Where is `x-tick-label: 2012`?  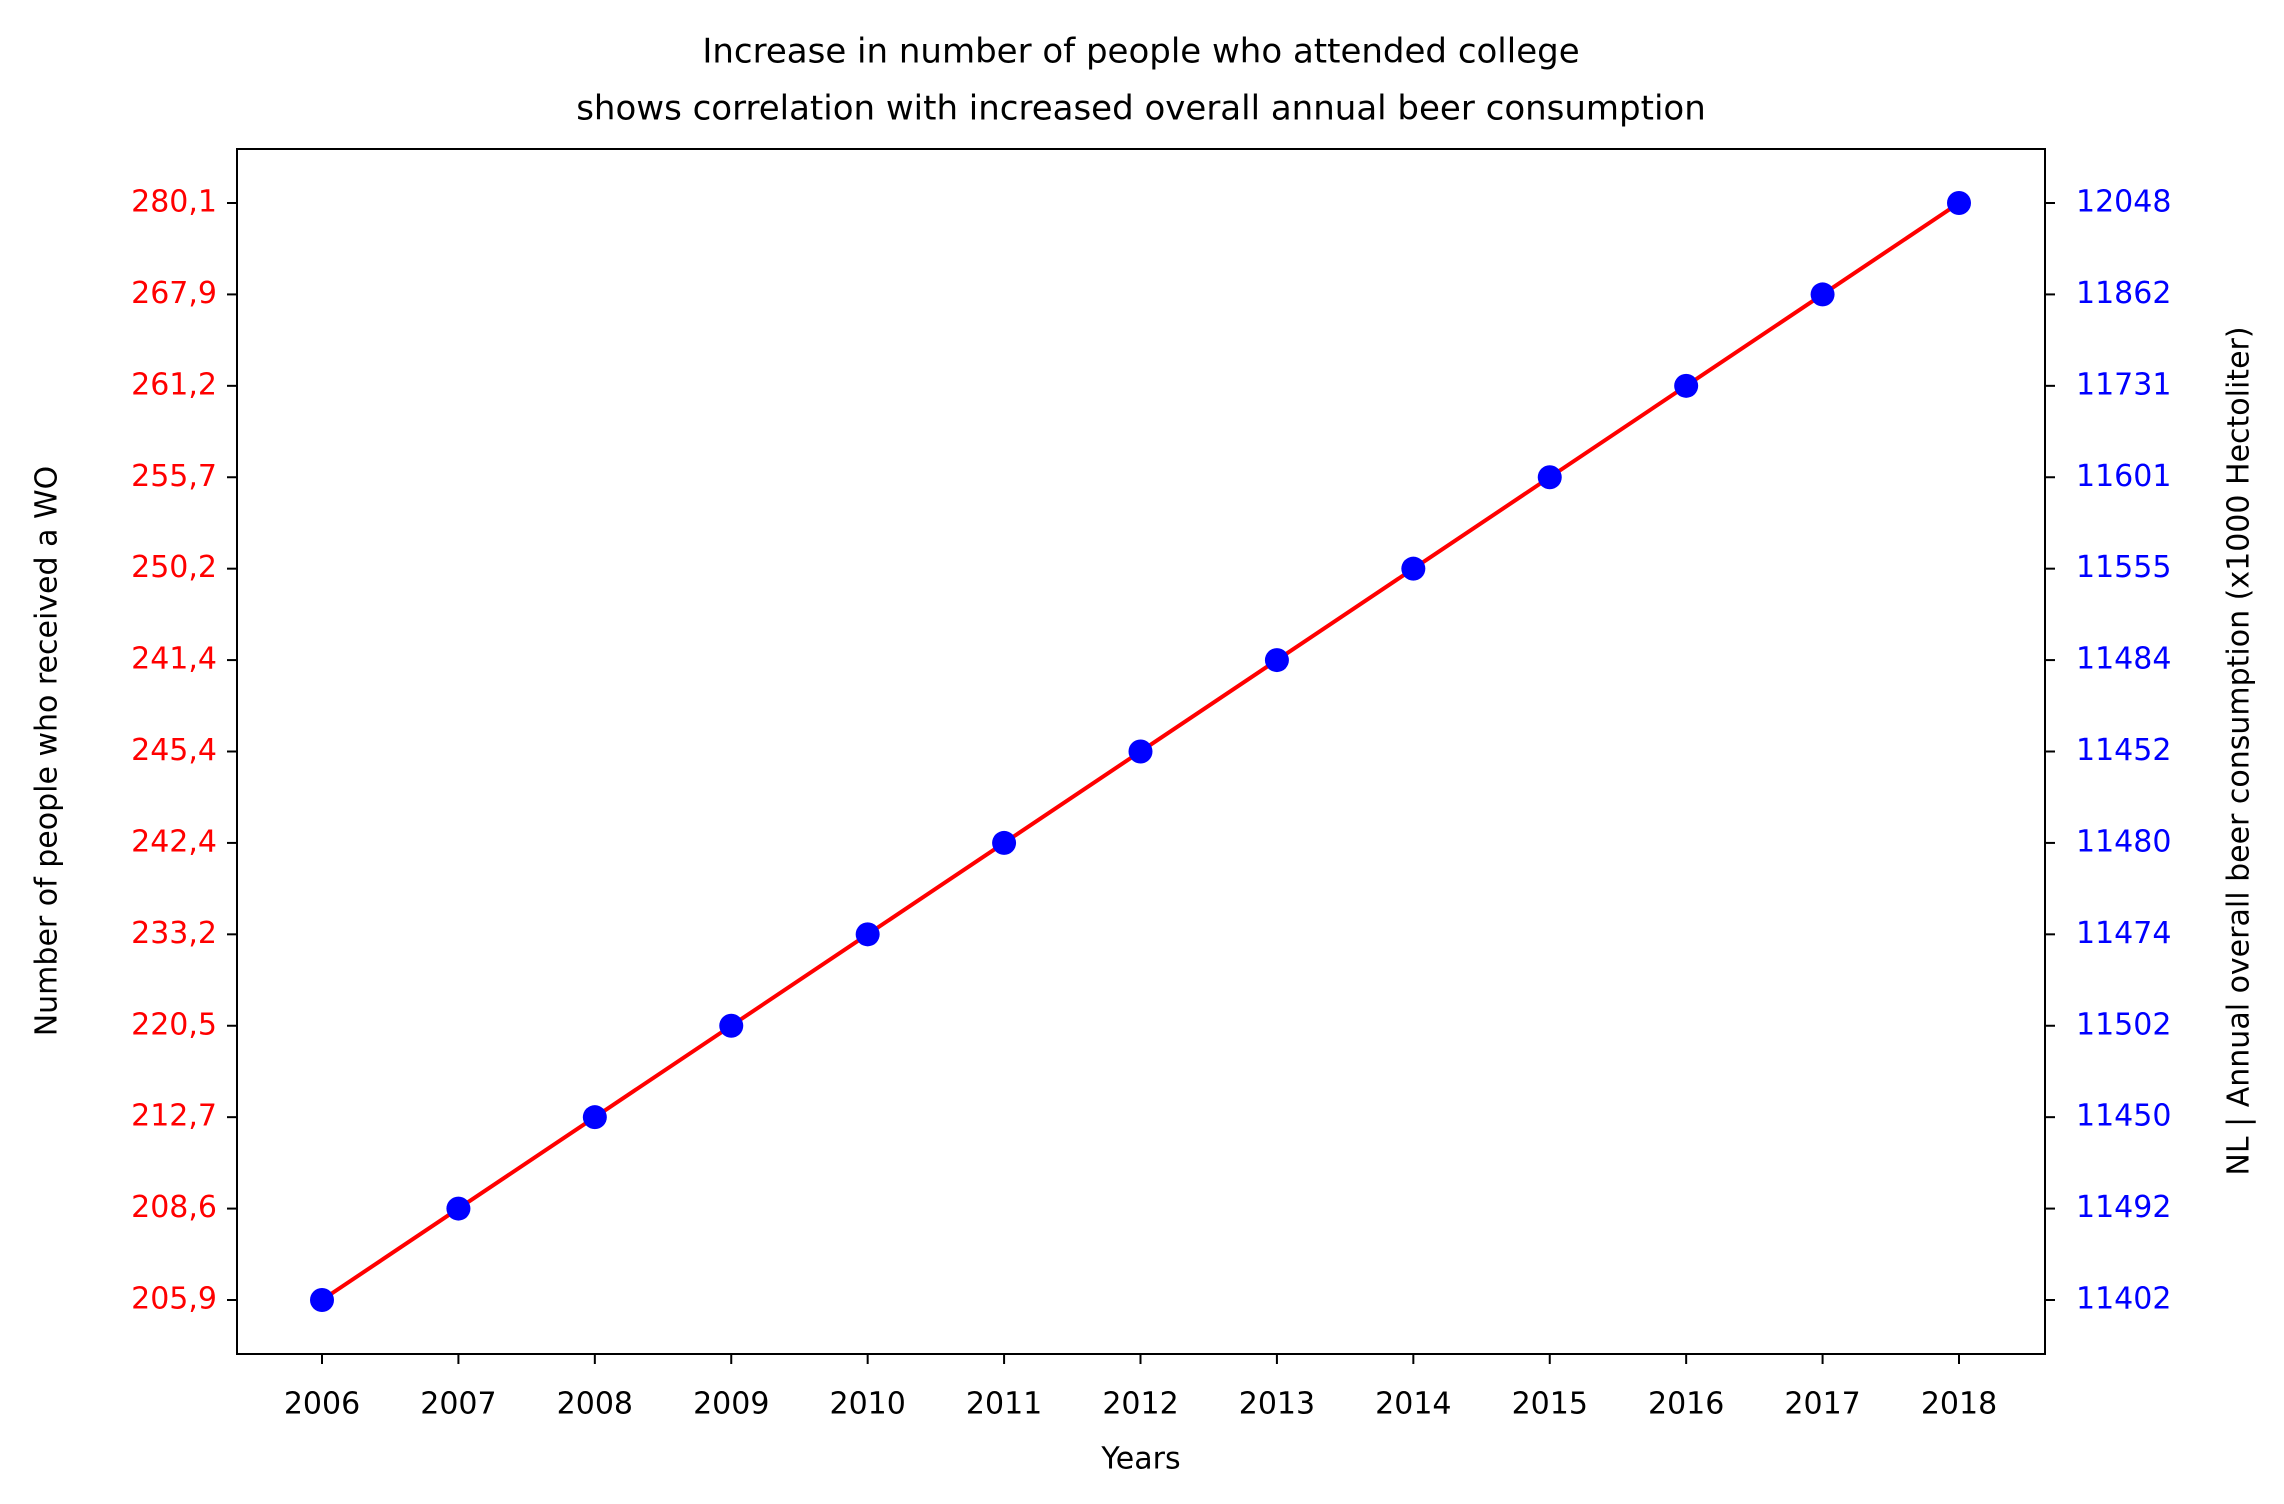
x-tick-label: 2012 is located at coordinates (1140, 1404).